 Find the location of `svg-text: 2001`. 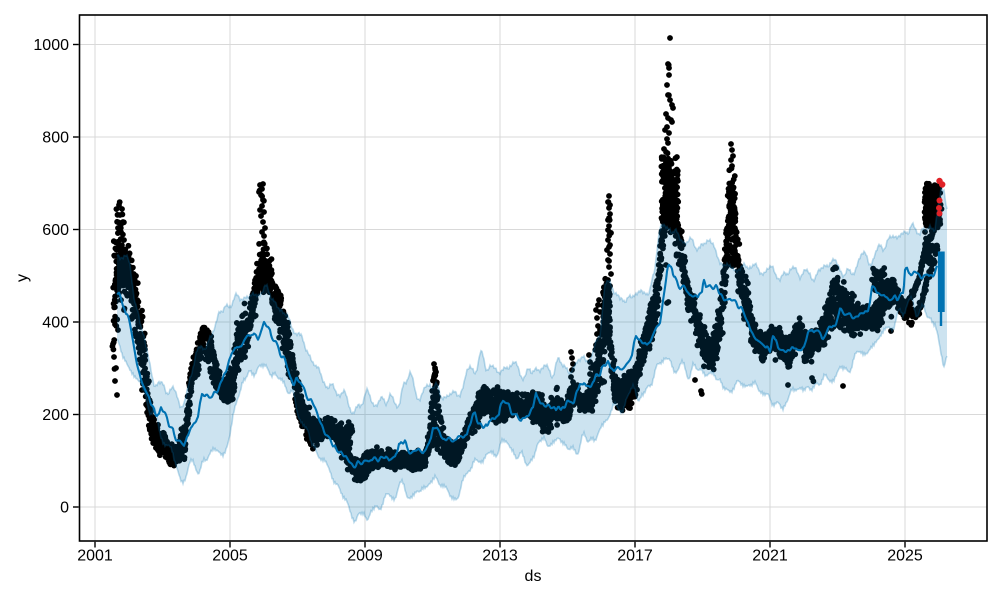

svg-text: 2001 is located at coordinates (95, 556).